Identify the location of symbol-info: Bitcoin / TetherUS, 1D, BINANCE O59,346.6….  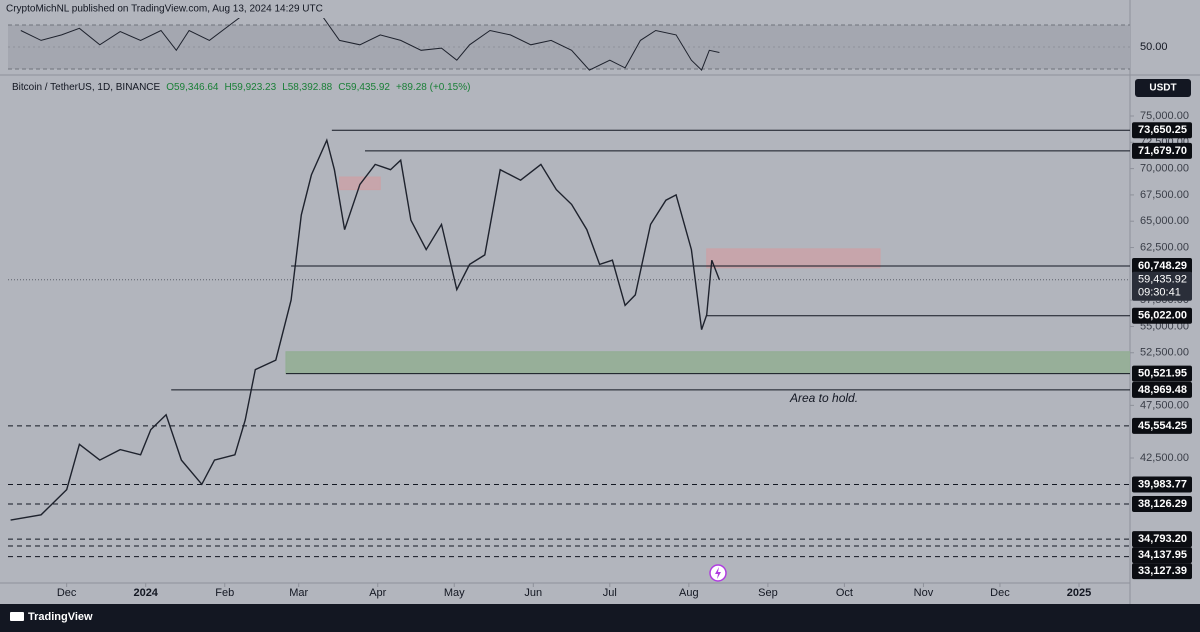
(241, 87).